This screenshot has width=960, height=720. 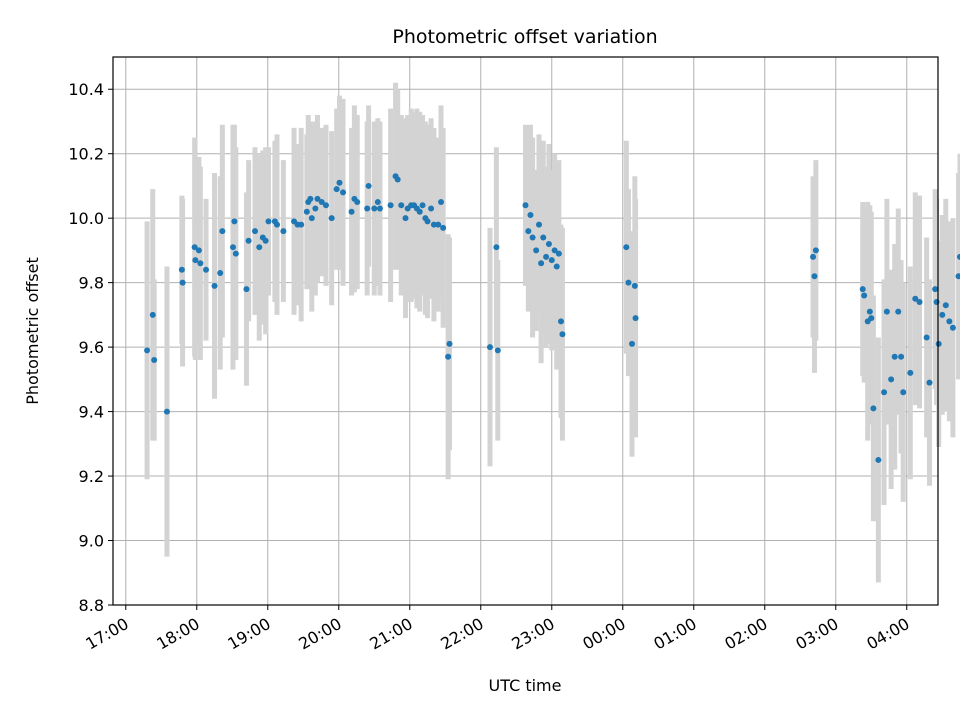 I want to click on y-tick-label: 10.2, so click(x=86, y=154).